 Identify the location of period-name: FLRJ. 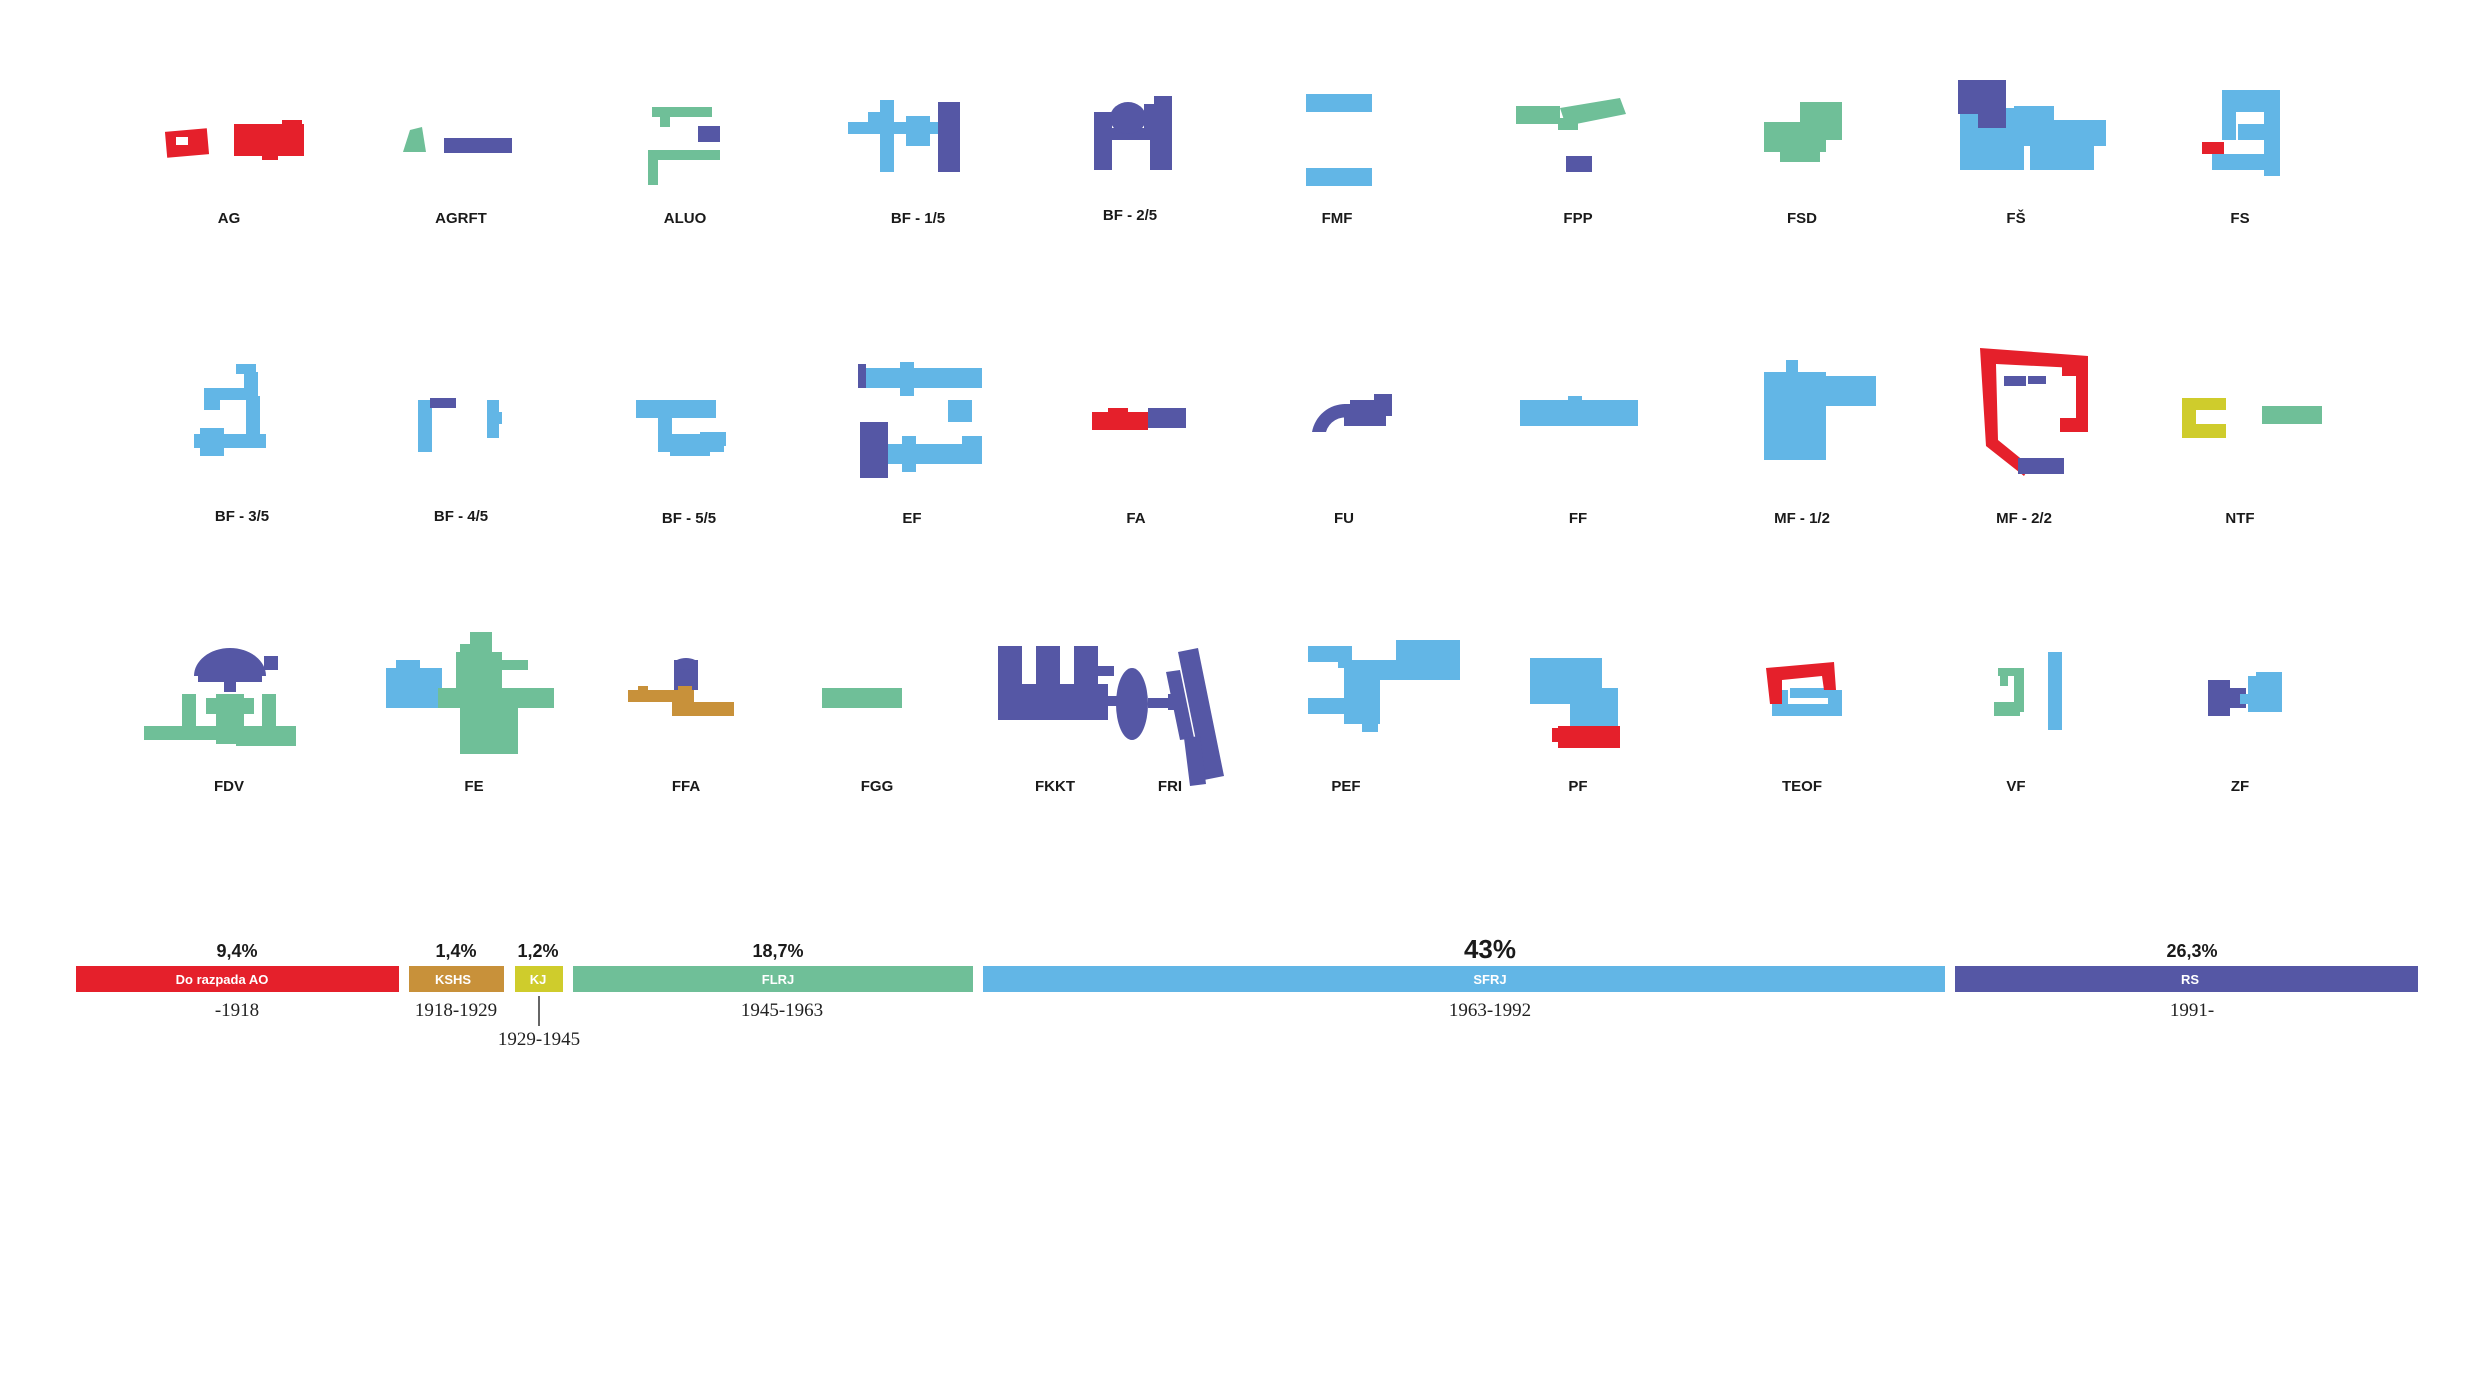
(778, 979).